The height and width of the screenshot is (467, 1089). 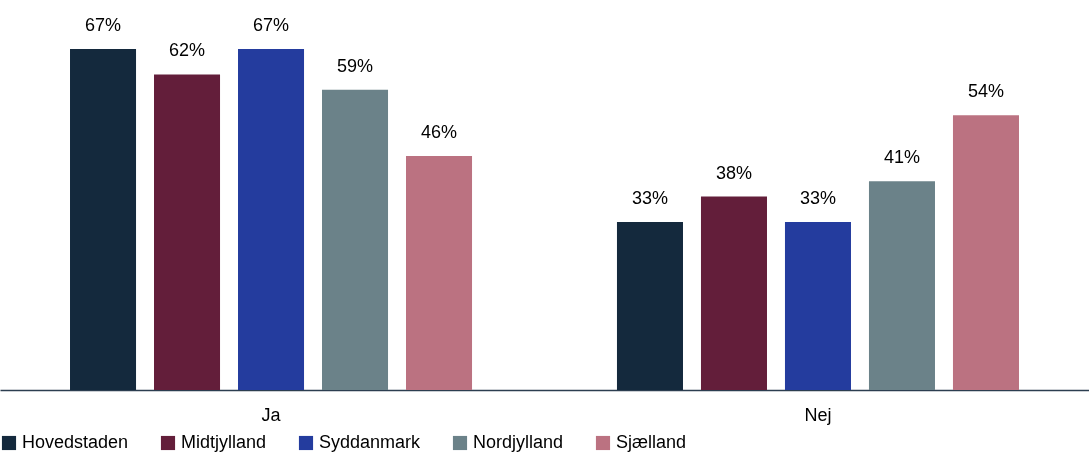 What do you see at coordinates (370, 442) in the screenshot?
I see `legend-label: Syddanmark` at bounding box center [370, 442].